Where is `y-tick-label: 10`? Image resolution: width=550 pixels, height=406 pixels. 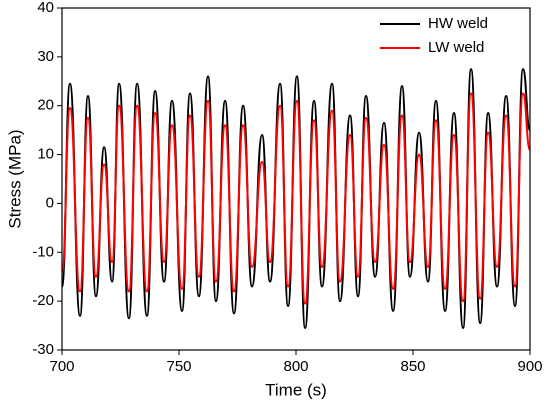
y-tick-label: 10 is located at coordinates (45, 154).